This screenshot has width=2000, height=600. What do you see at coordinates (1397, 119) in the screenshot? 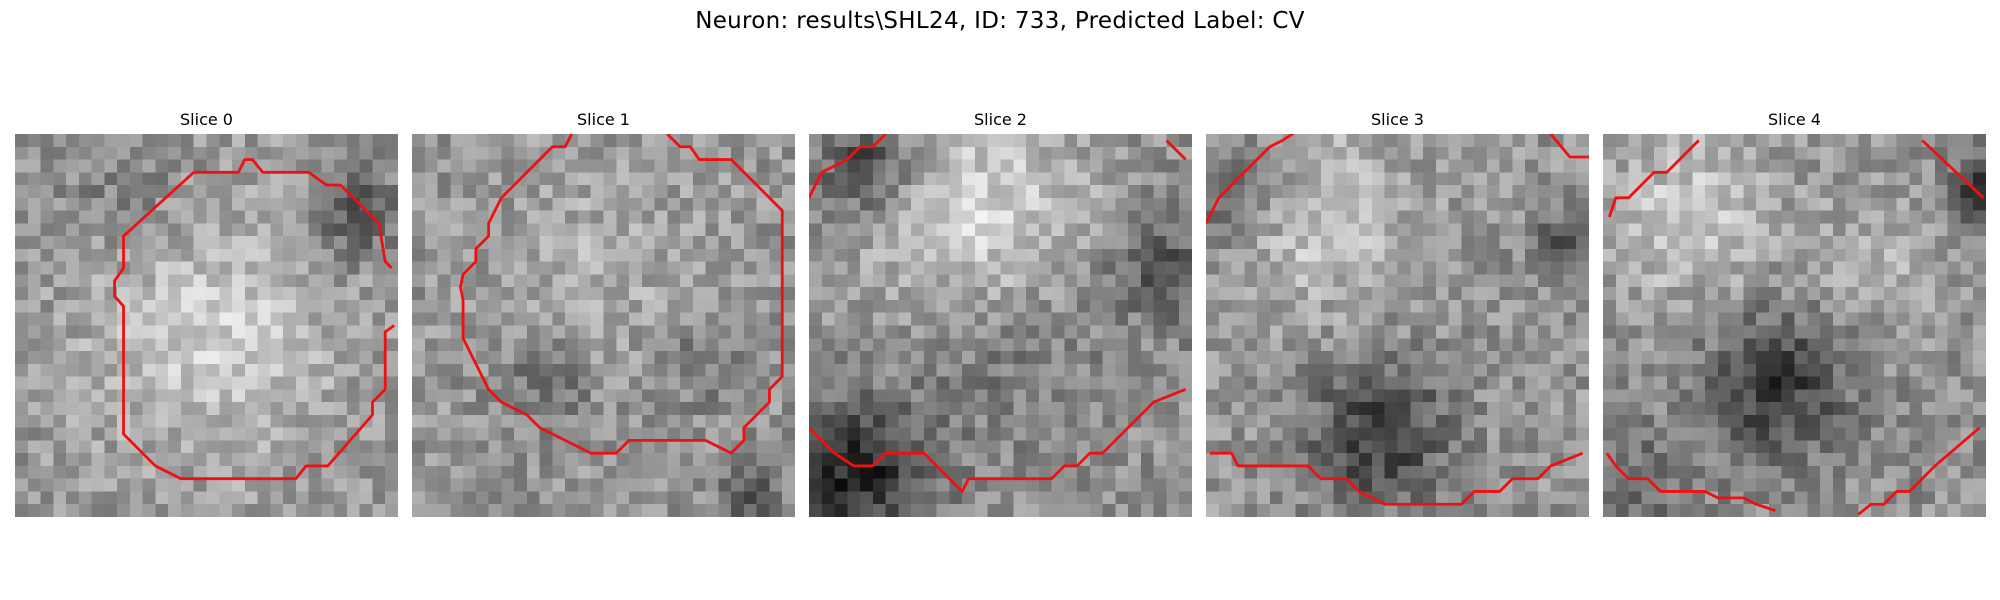
I see `slice-title-3: Slice 3` at bounding box center [1397, 119].